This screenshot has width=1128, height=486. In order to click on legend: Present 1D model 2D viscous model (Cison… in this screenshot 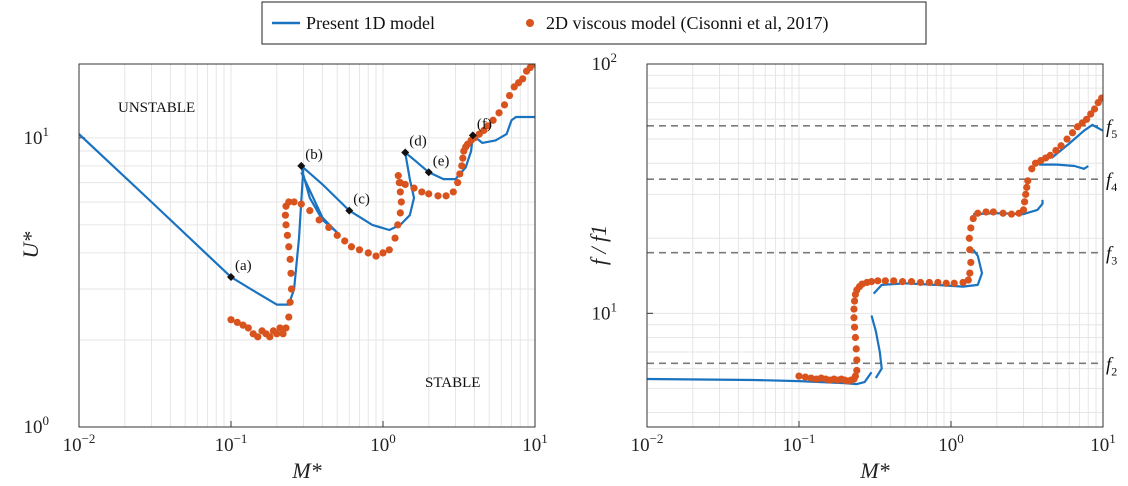, I will do `click(594, 23)`.